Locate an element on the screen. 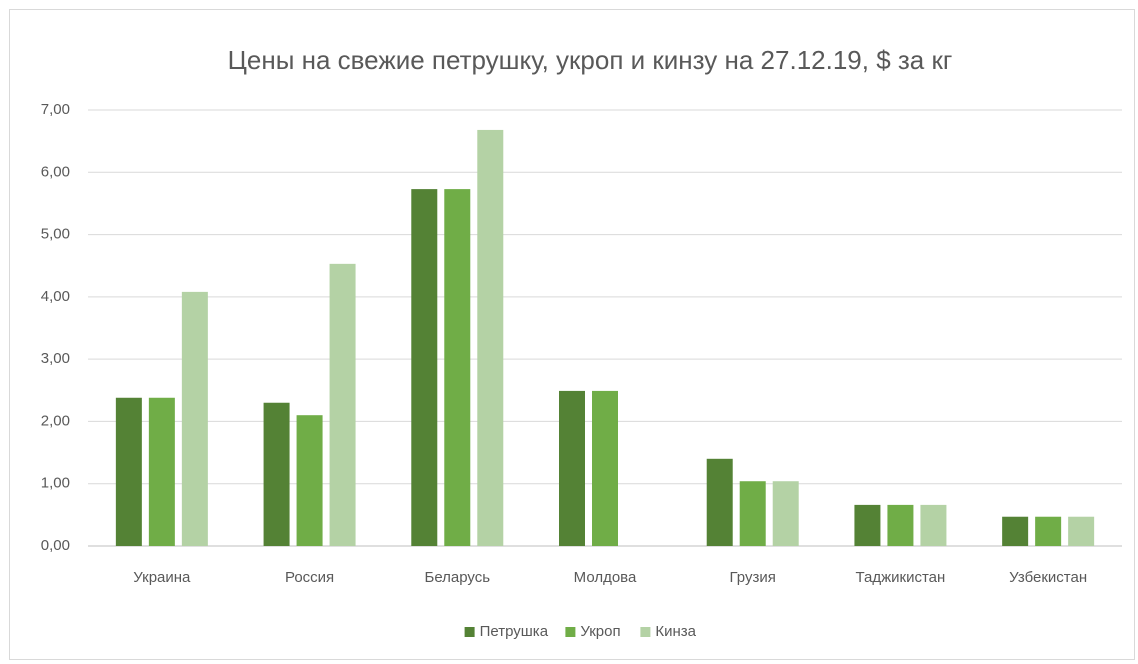  x-tick-label: Узбекистан is located at coordinates (1048, 577).